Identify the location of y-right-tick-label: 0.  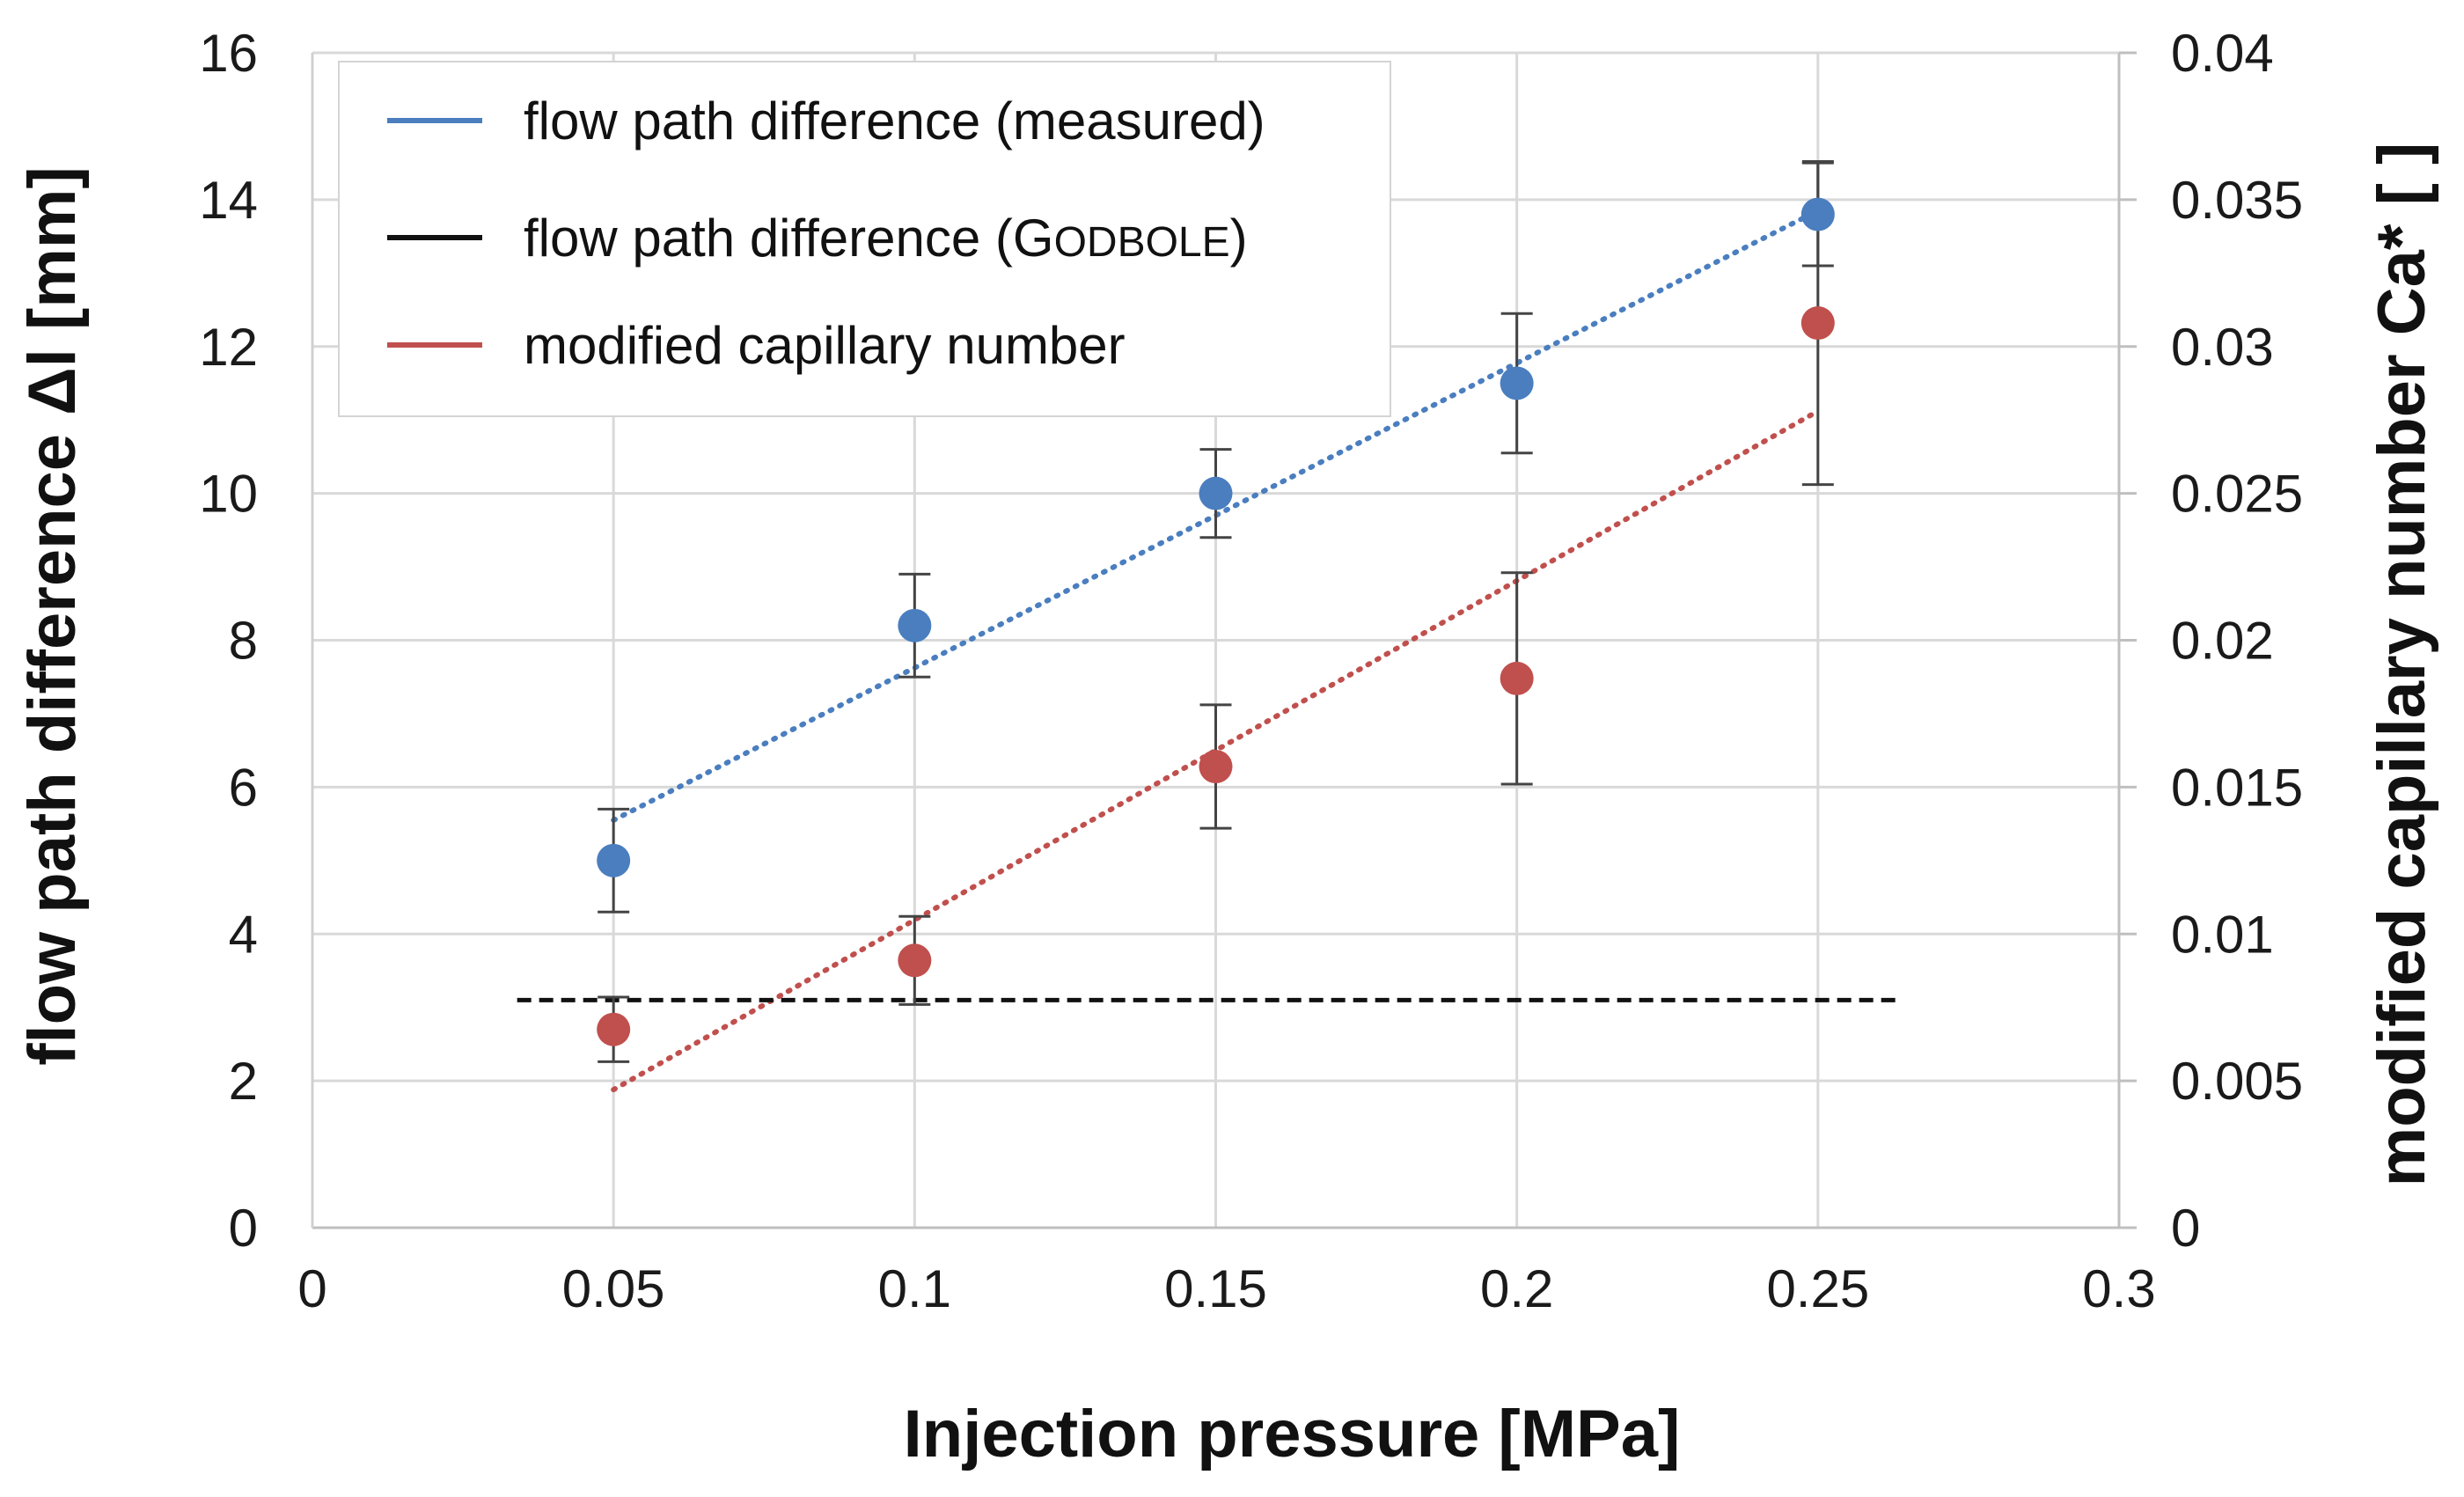
(2185, 1228).